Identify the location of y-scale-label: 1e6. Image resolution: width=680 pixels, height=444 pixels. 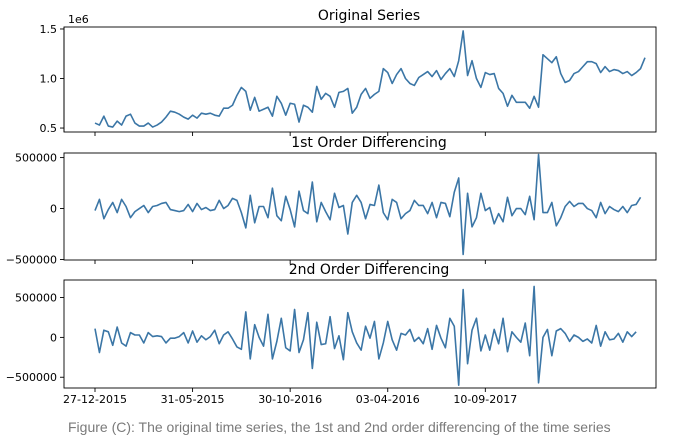
(78, 19).